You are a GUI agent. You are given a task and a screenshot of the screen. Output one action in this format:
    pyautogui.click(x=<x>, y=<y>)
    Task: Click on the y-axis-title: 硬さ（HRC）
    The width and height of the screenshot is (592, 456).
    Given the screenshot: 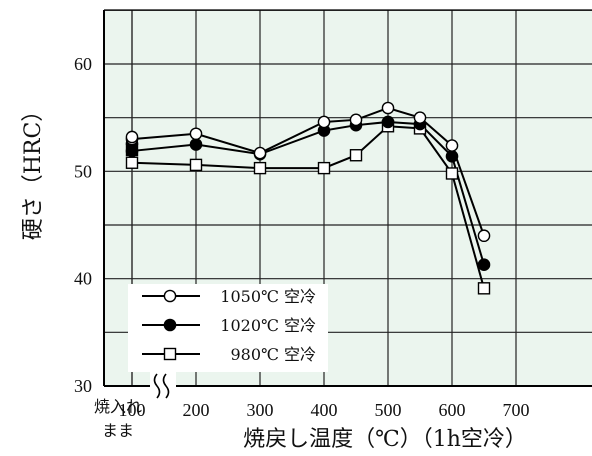 What is the action you would take?
    pyautogui.click(x=33, y=170)
    